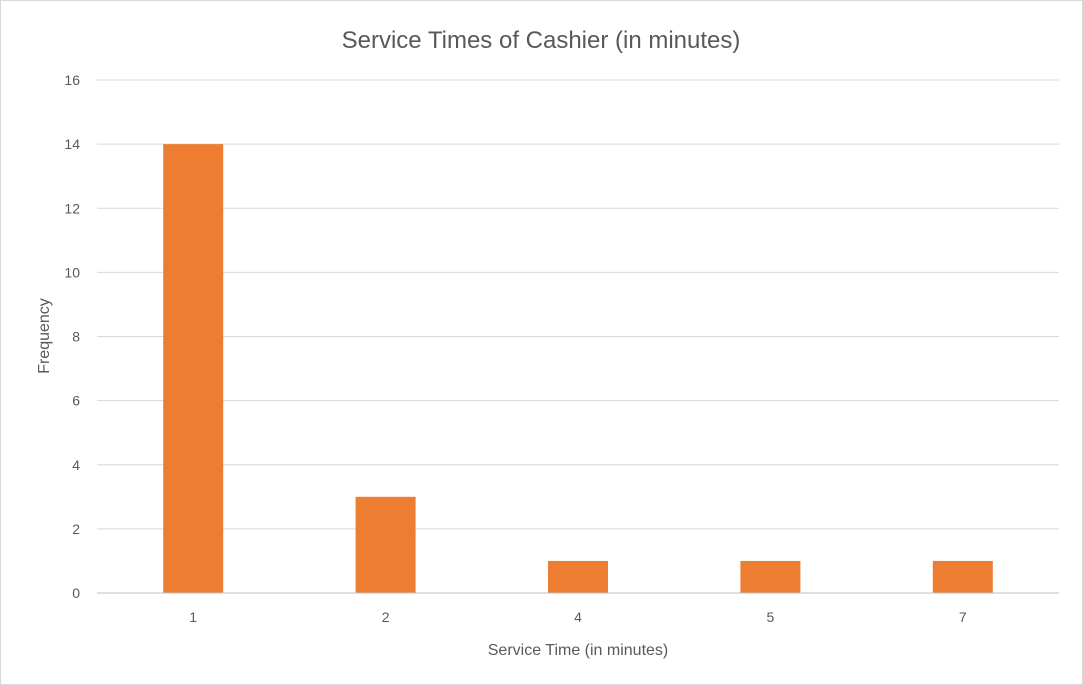 The height and width of the screenshot is (685, 1083). I want to click on x-tick-label: 4, so click(578, 617).